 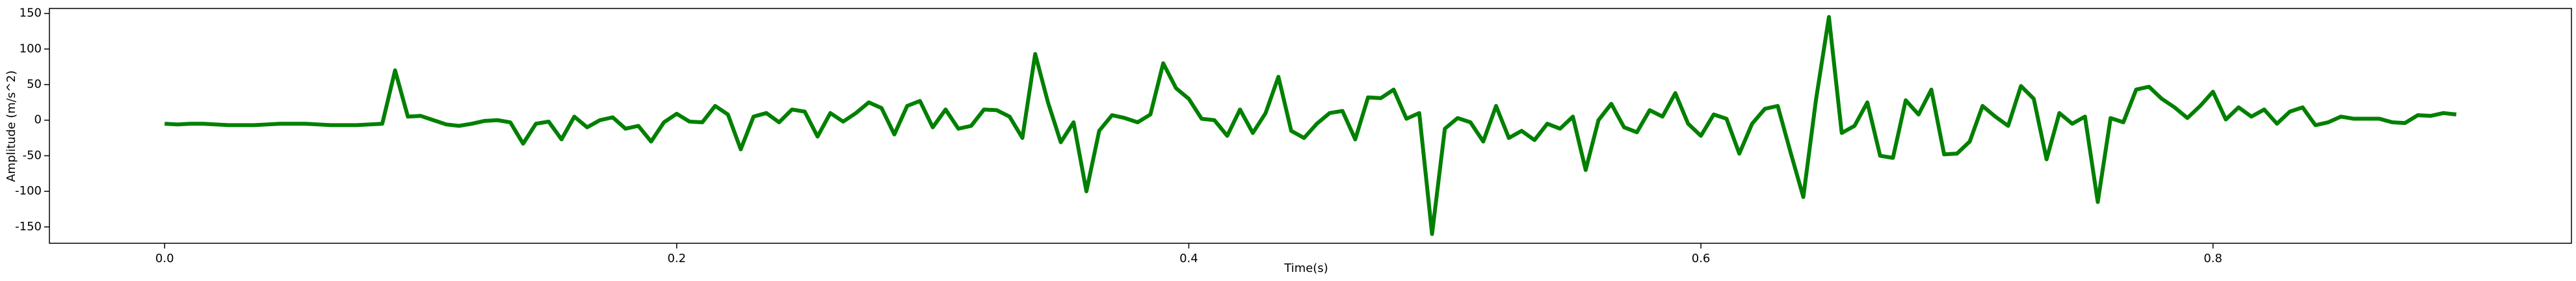 What do you see at coordinates (1701, 258) in the screenshot?
I see `x-tick-label: 0.6` at bounding box center [1701, 258].